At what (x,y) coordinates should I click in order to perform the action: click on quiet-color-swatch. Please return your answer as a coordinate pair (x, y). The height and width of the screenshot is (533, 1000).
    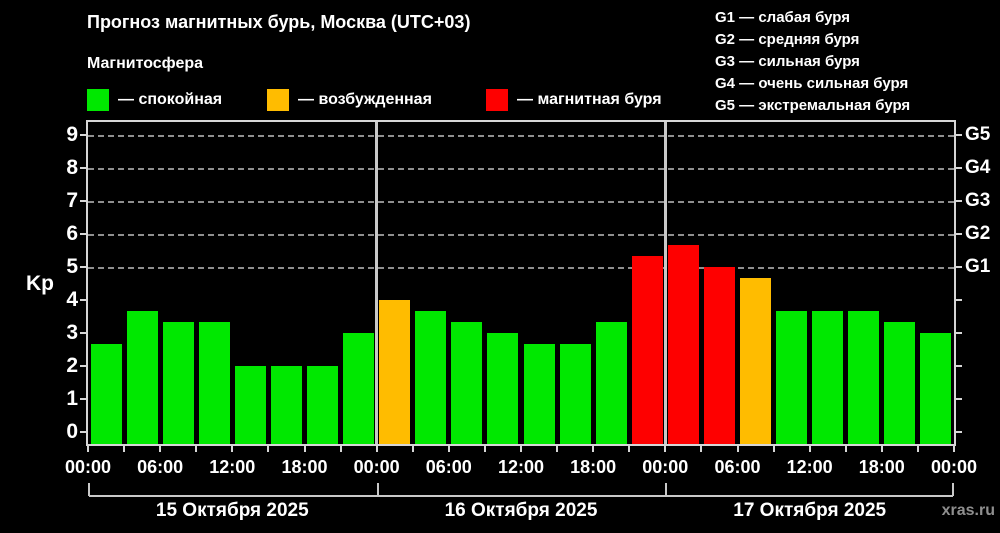
    Looking at the image, I should click on (98, 100).